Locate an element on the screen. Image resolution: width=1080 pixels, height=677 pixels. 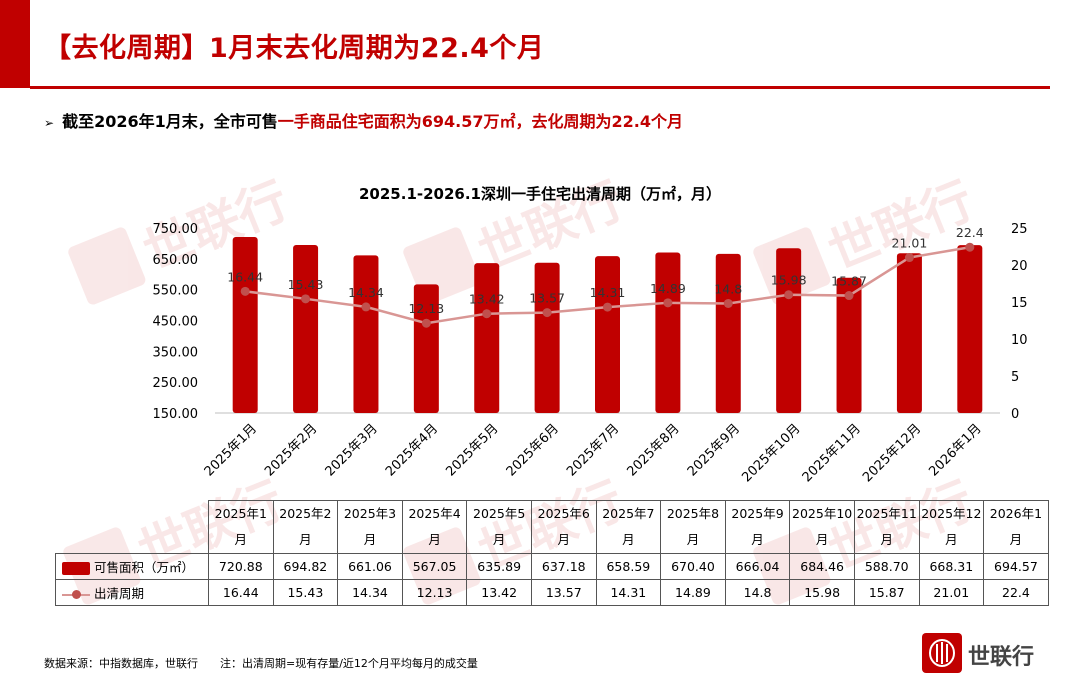
left-axis-tick: 350.00 is located at coordinates (176, 352).